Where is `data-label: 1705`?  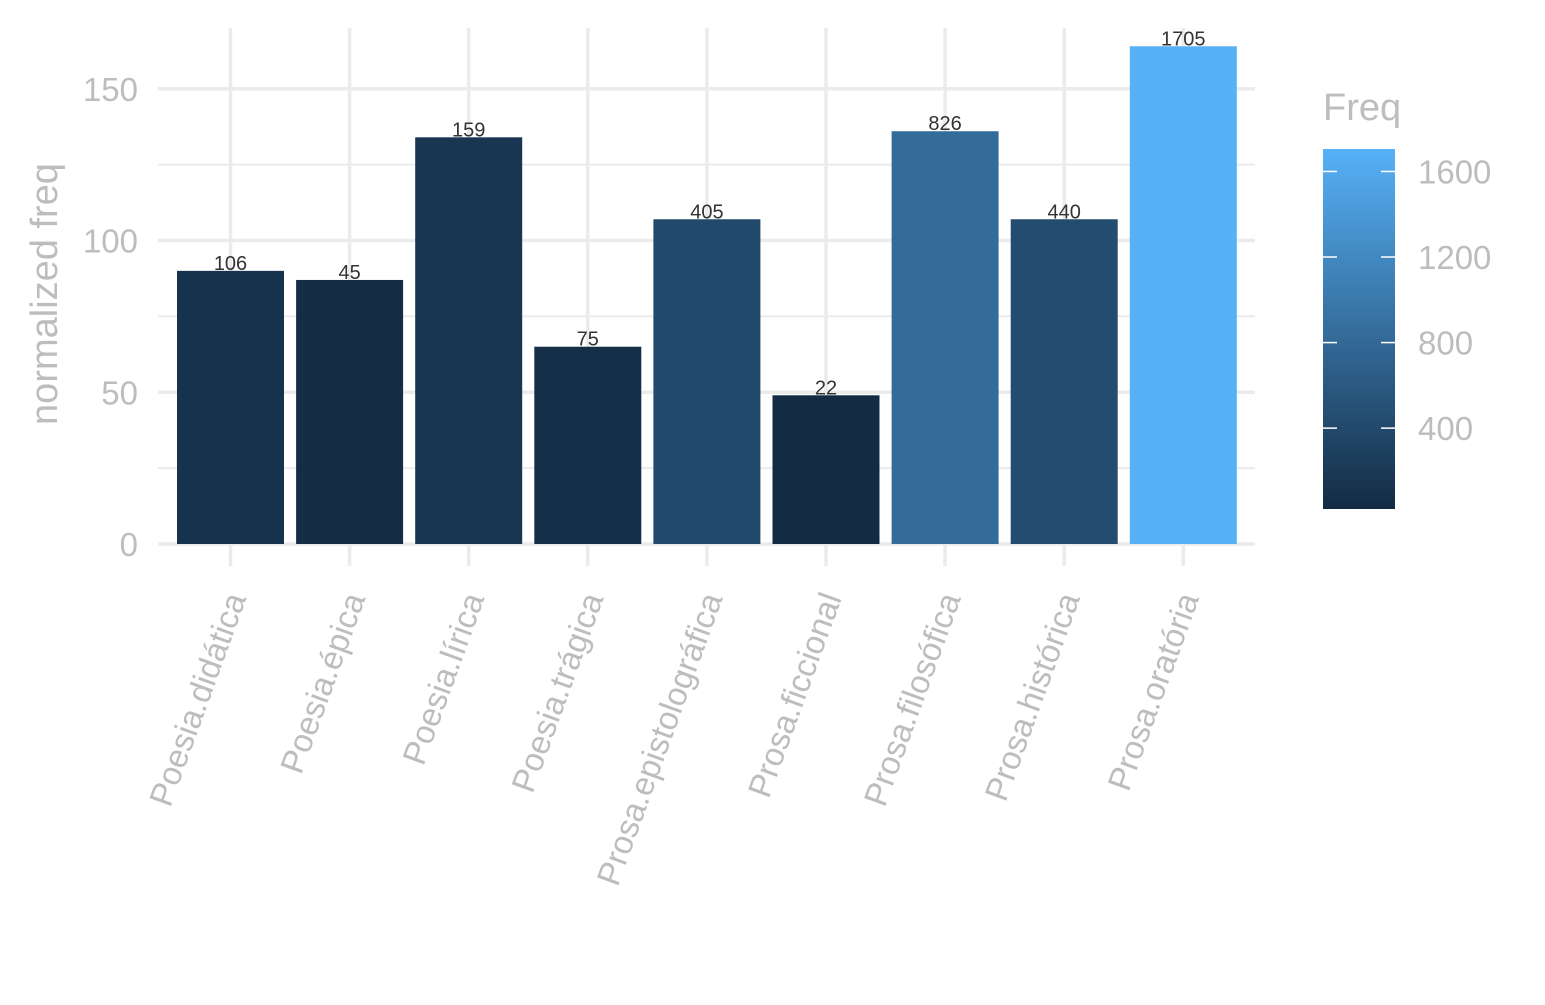
data-label: 1705 is located at coordinates (1183, 39).